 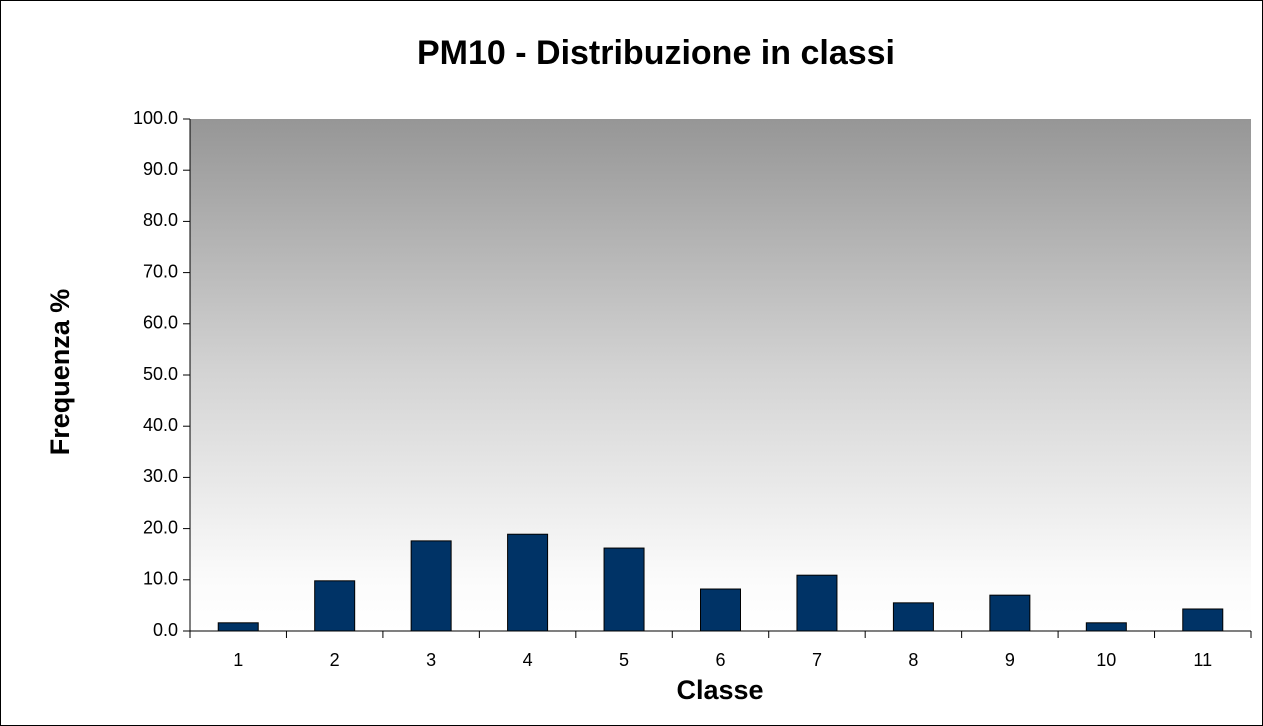 I want to click on y-tick-label: 0.0, so click(x=165, y=630).